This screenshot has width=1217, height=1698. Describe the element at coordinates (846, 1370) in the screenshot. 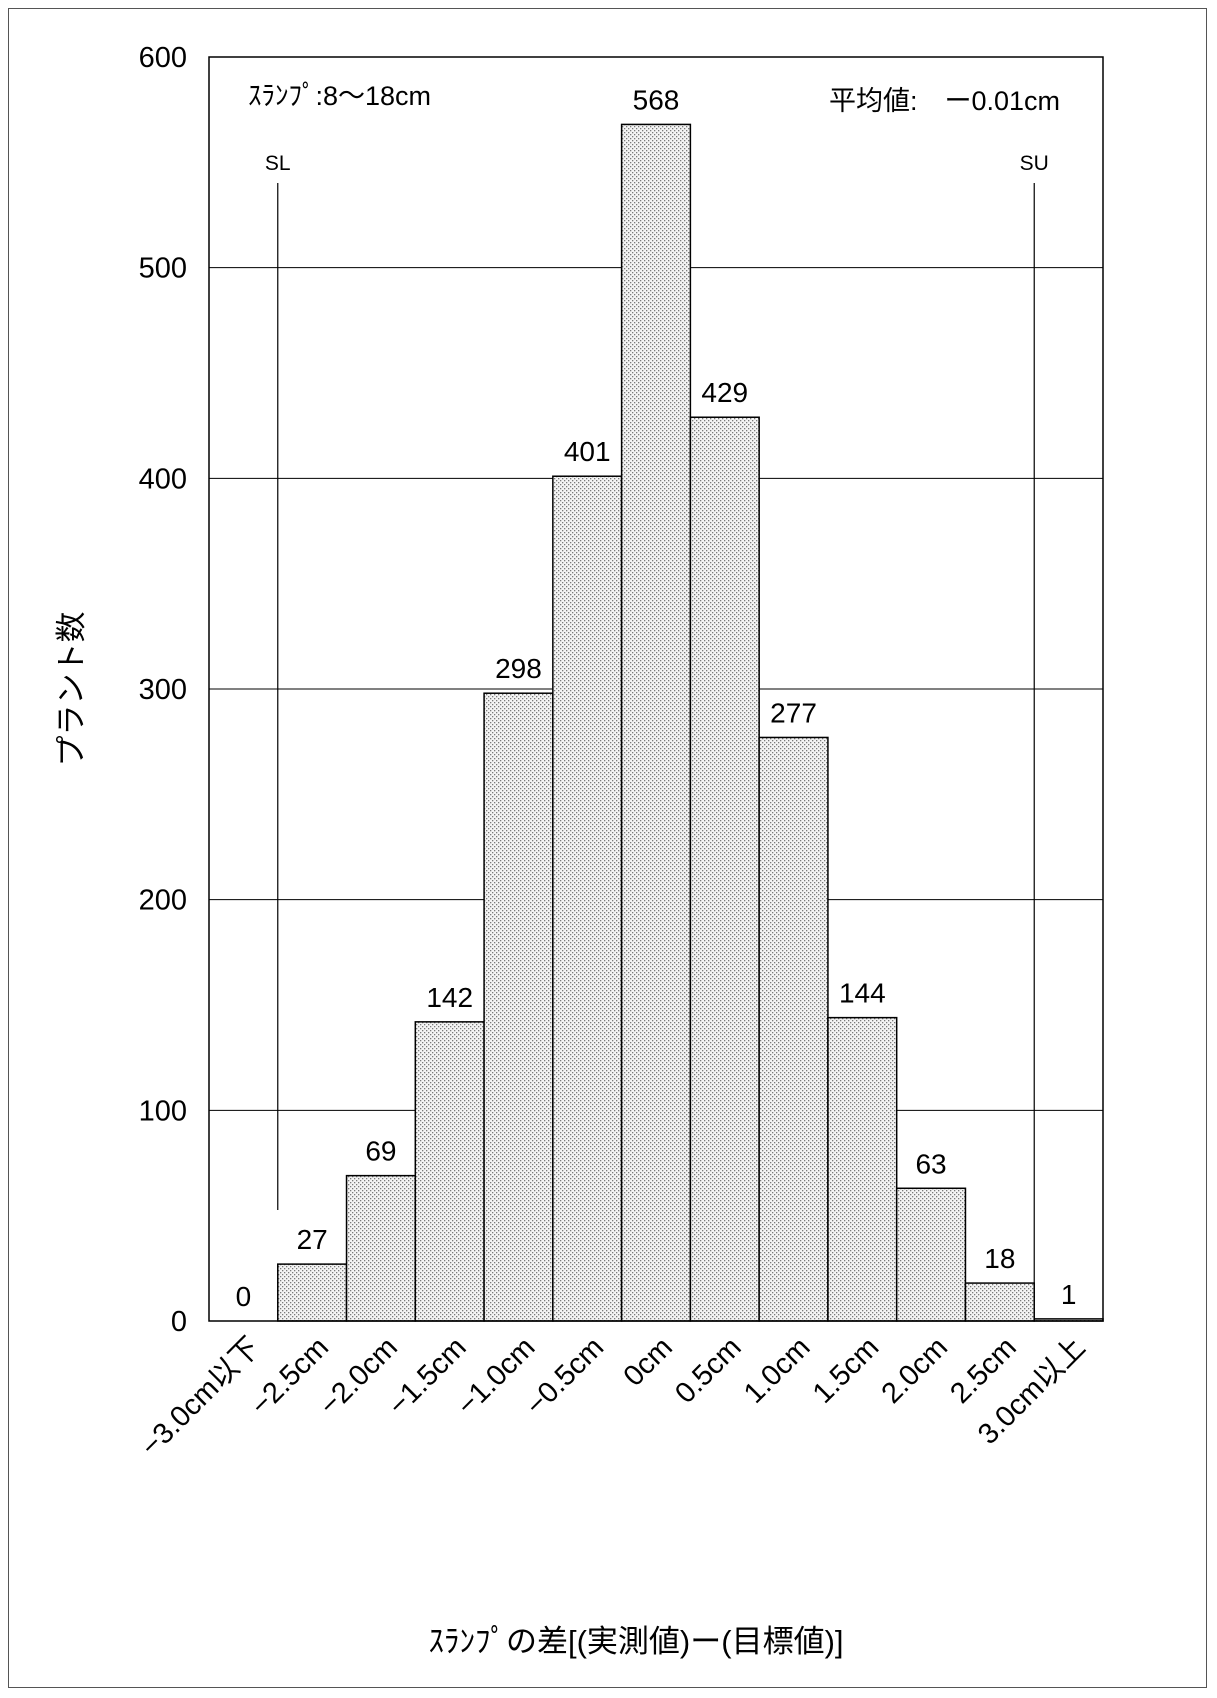

I see `x-tick-label: 1.5cm` at that location.